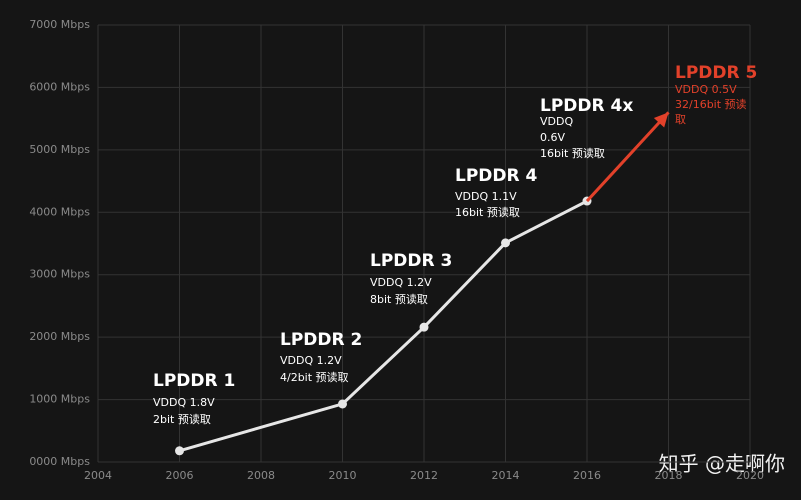  What do you see at coordinates (321, 340) in the screenshot?
I see `annotation-title: LPDDR 2` at bounding box center [321, 340].